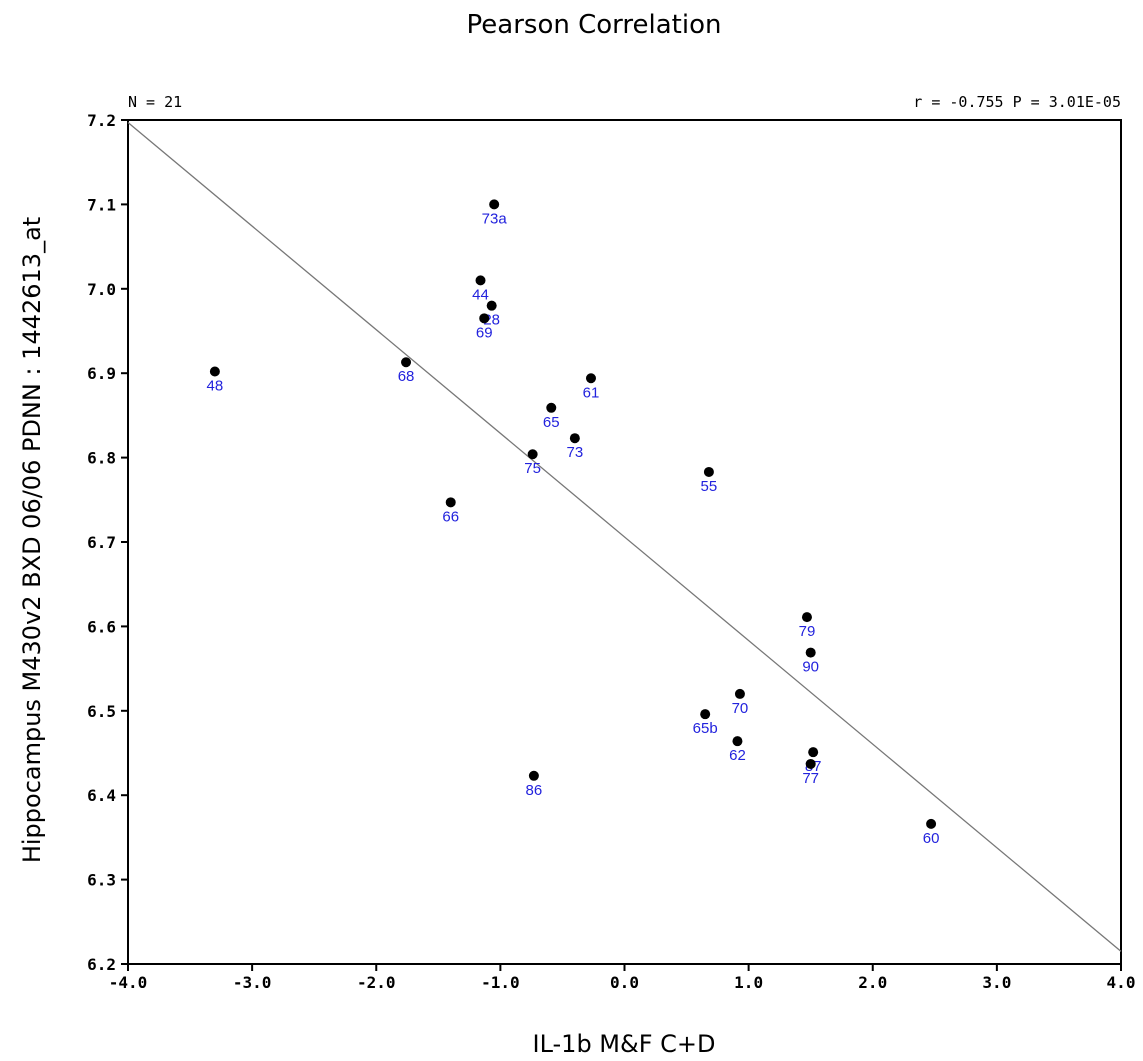 This screenshot has width=1143, height=1061. Describe the element at coordinates (101, 626) in the screenshot. I see `y-tick-label: 6.6` at that location.